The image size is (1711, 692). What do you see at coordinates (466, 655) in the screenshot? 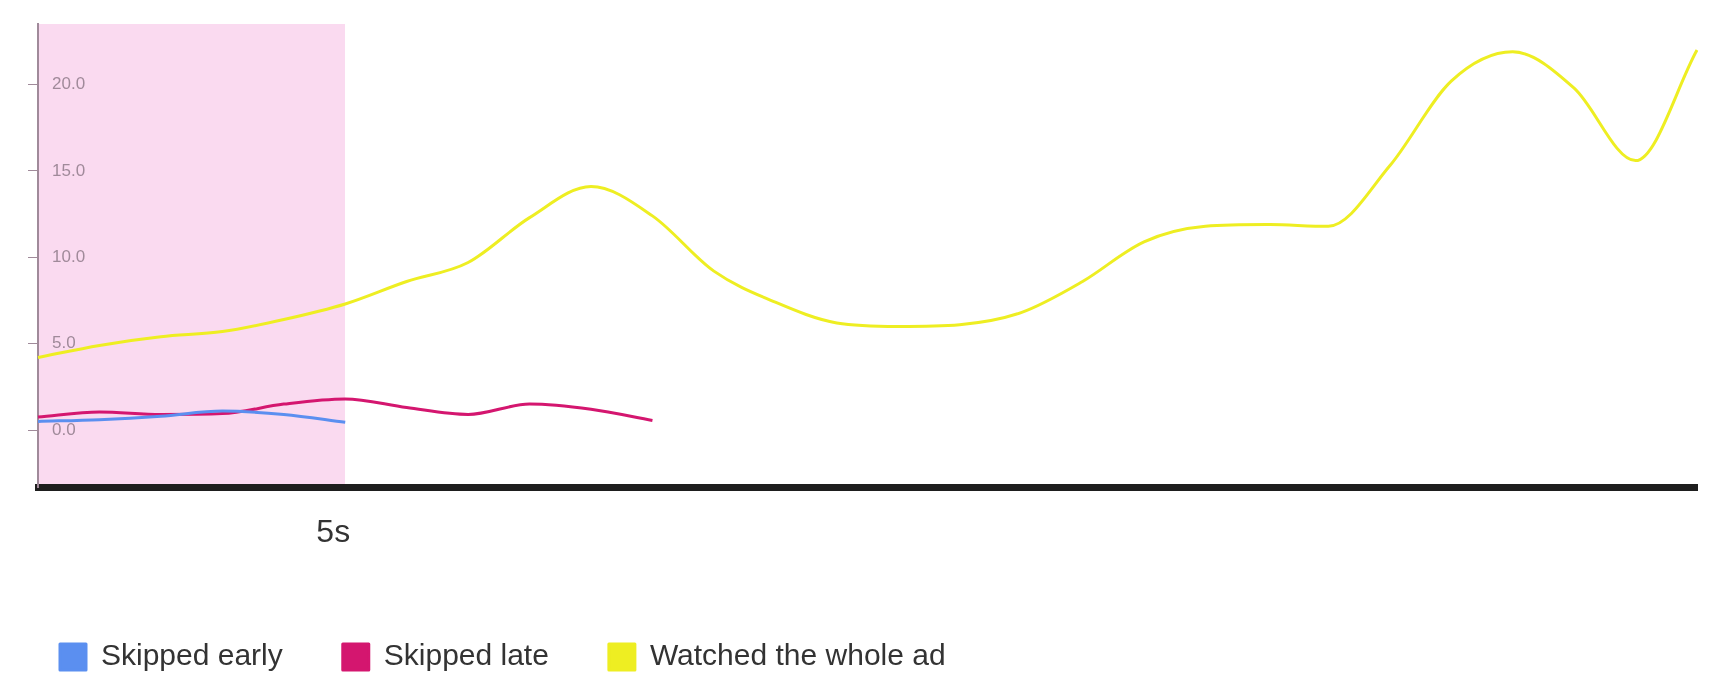
I see `legend-label: Skipped late` at bounding box center [466, 655].